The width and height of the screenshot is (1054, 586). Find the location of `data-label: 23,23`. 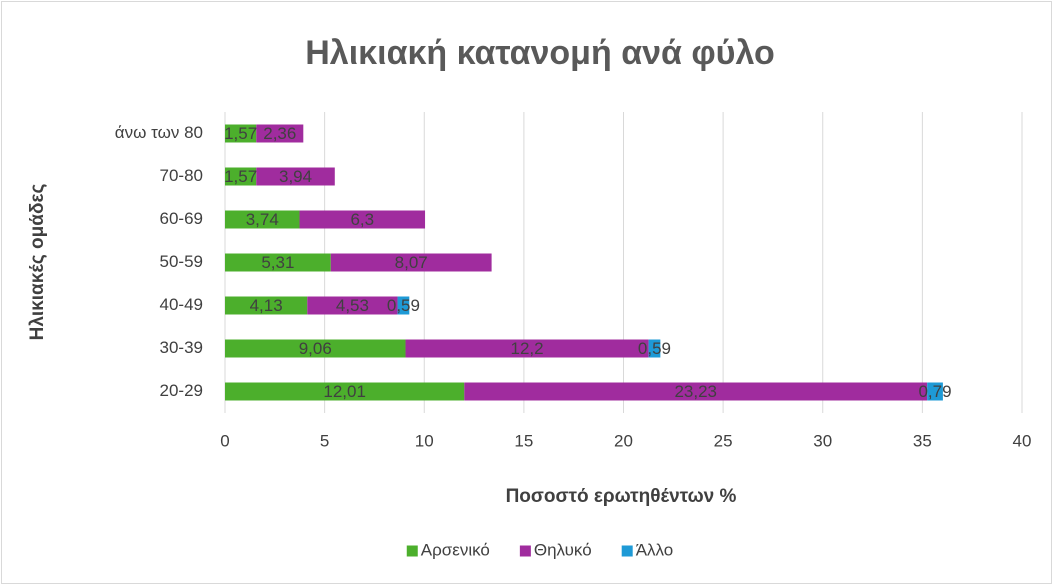

data-label: 23,23 is located at coordinates (695, 391).